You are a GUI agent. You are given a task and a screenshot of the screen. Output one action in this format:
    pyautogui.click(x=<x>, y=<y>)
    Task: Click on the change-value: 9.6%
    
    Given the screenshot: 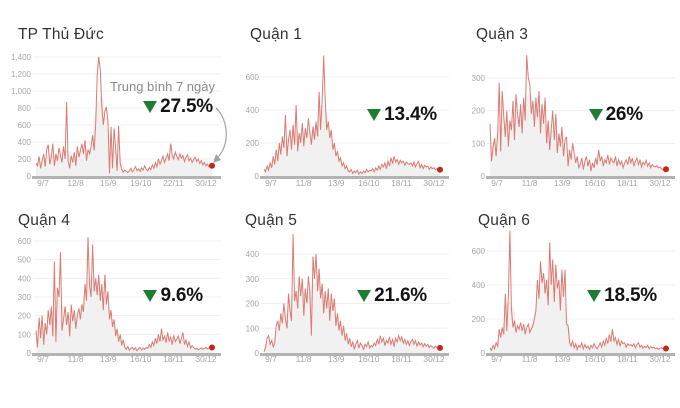 What is the action you would take?
    pyautogui.click(x=181, y=295)
    